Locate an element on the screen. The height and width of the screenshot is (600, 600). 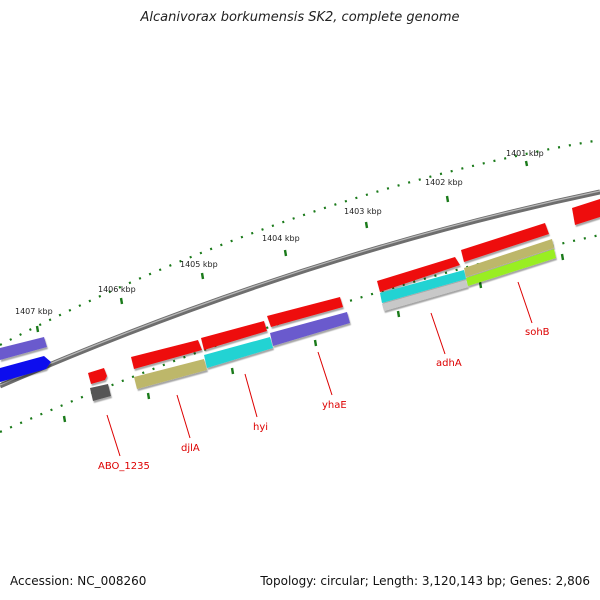
product-band-sohb is located at coordinates (509, 258).